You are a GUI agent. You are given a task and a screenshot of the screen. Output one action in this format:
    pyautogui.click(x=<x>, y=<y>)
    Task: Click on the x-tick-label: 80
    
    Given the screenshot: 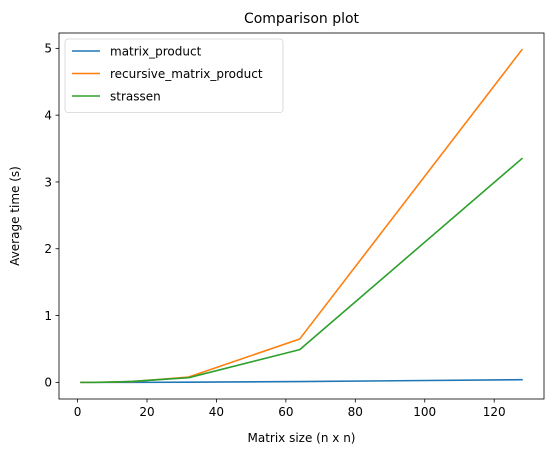 What is the action you would take?
    pyautogui.click(x=355, y=412)
    